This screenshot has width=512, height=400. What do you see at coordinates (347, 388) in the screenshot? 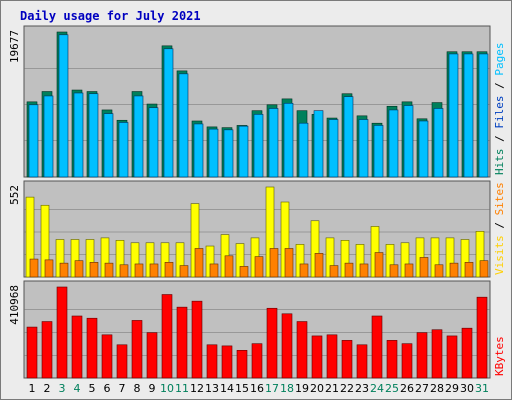
I see `day-label: 22` at bounding box center [347, 388].